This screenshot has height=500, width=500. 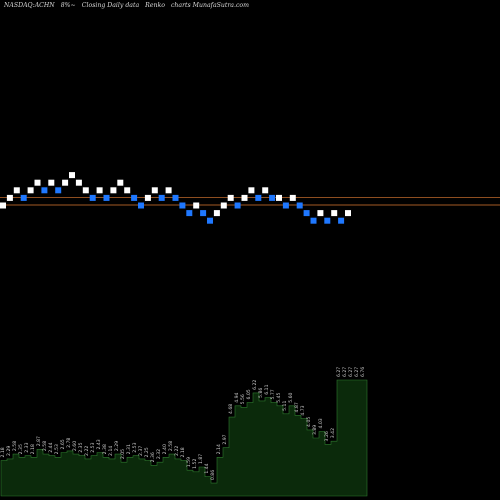 What do you see at coordinates (69, 443) in the screenshot?
I see `volume-data-label: 2.78` at bounding box center [69, 443].